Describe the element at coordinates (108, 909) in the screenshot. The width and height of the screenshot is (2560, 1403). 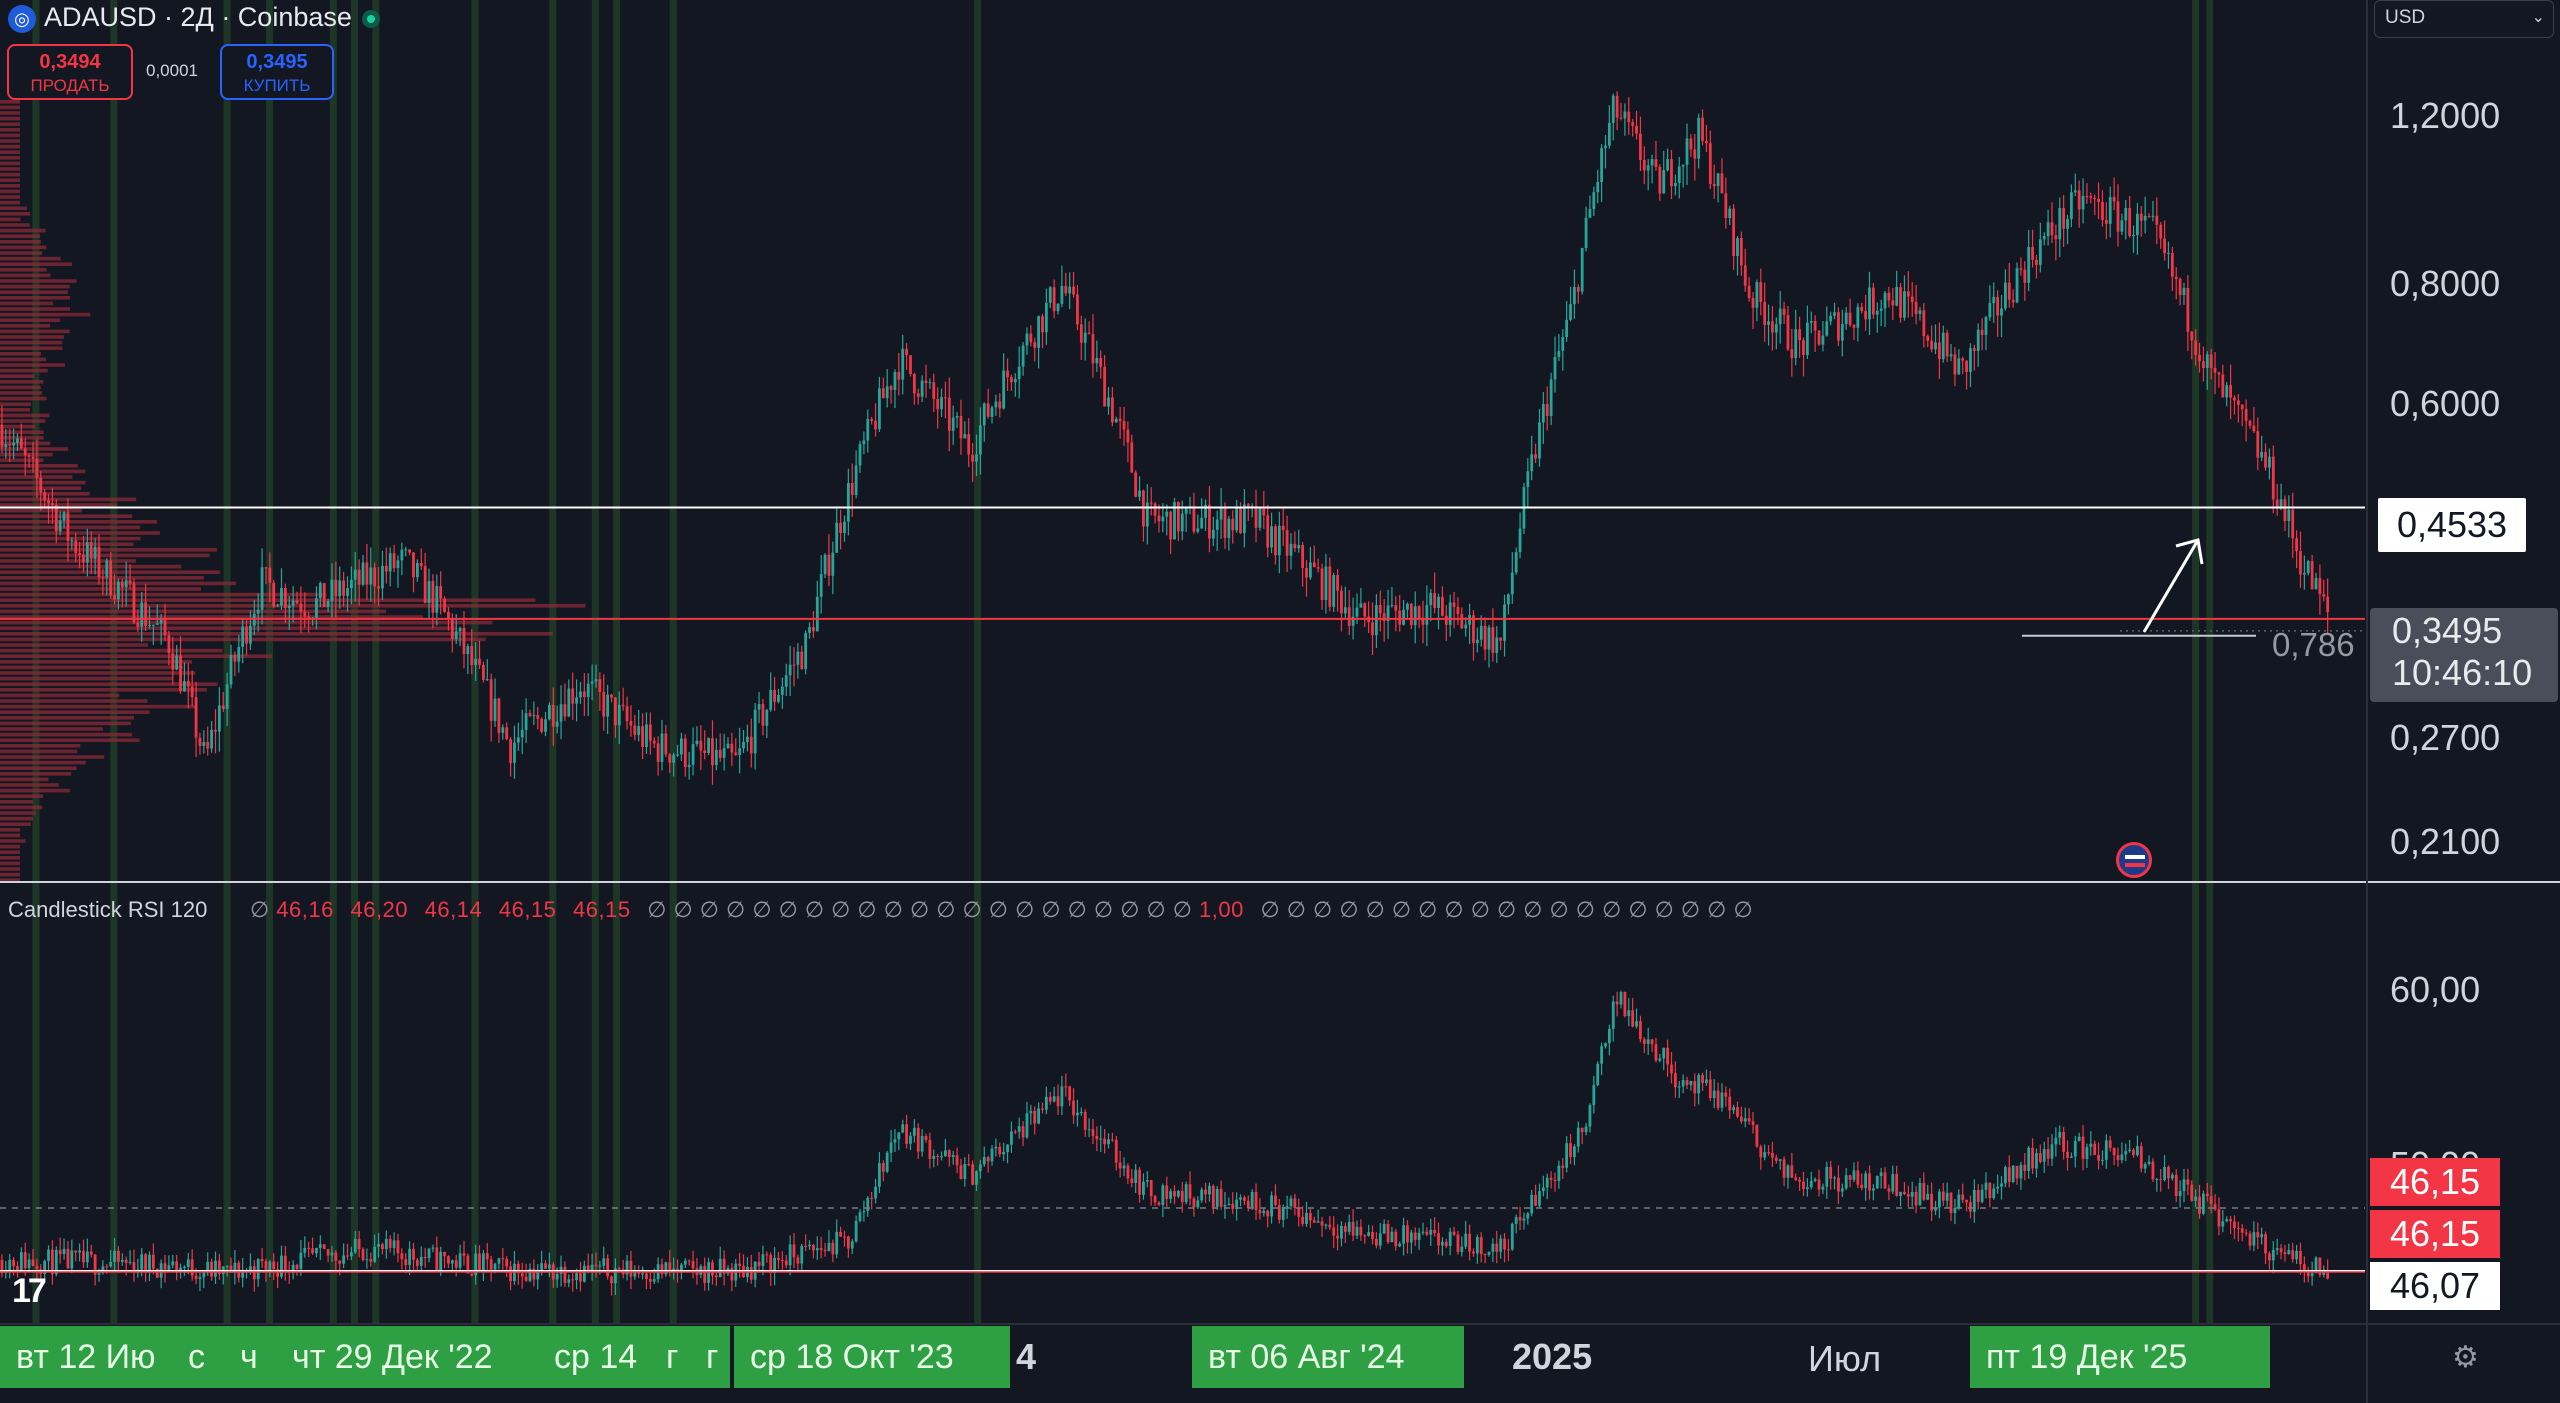
I see `indicator-title: Candlestick RSI 120` at that location.